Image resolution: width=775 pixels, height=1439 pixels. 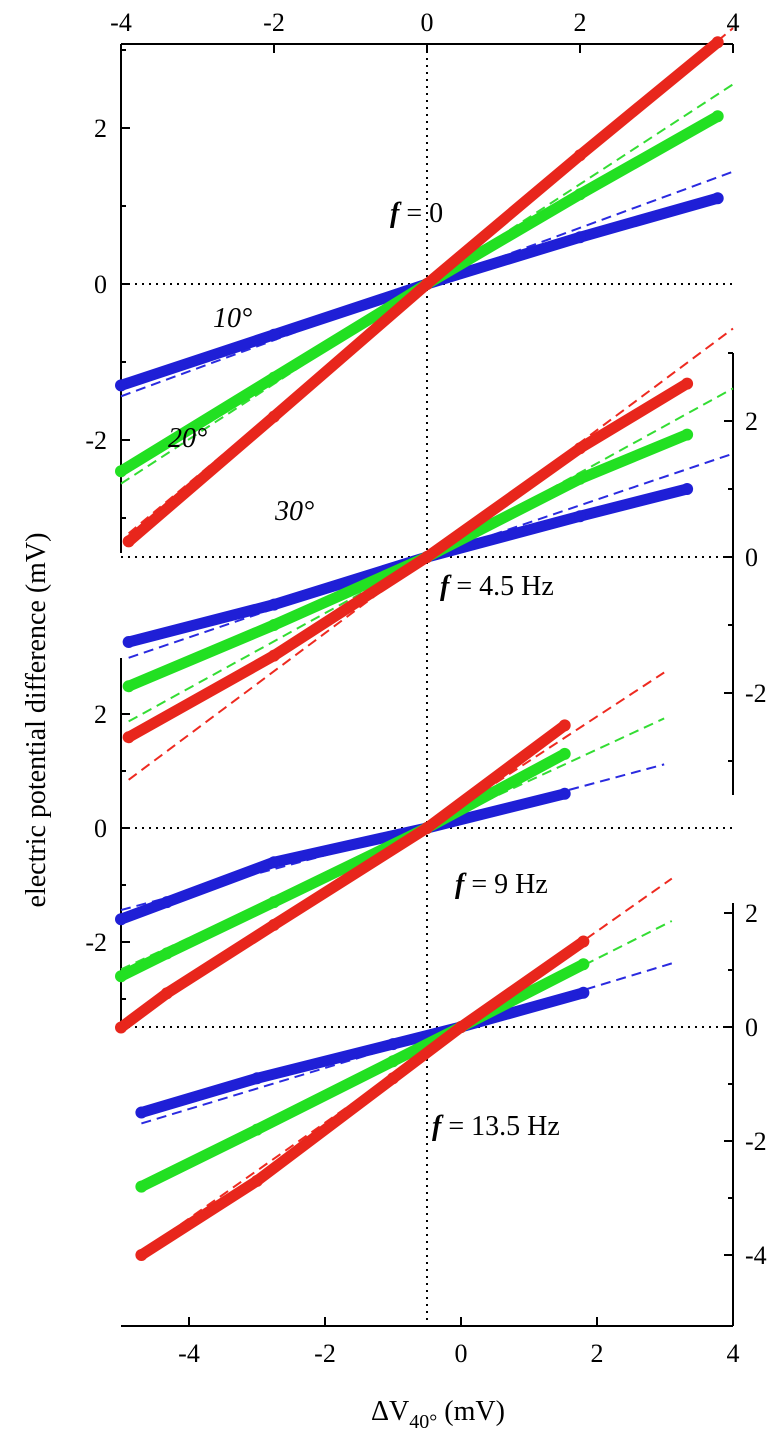 I want to click on panel-label-value: = 4.5 Hz, so click(x=501, y=586).